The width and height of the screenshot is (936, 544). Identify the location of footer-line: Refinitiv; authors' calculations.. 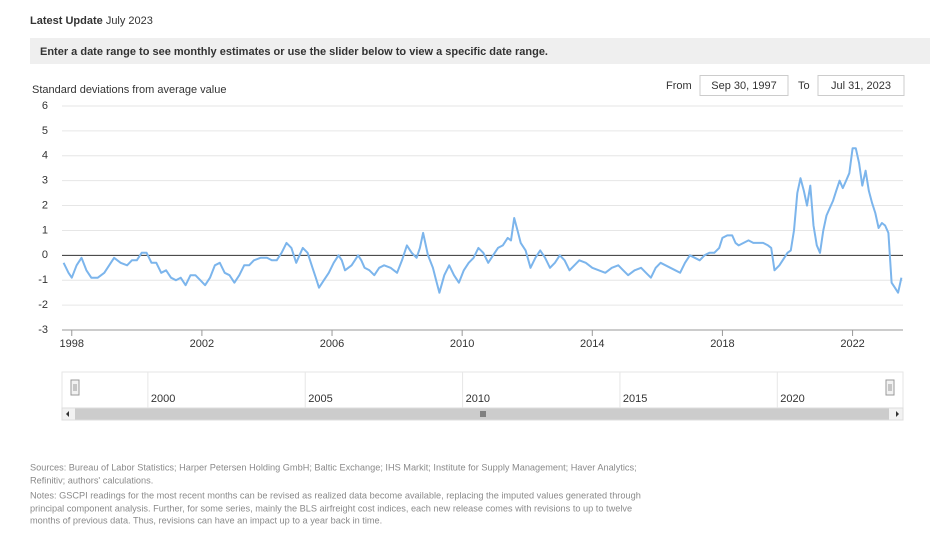
(91, 480).